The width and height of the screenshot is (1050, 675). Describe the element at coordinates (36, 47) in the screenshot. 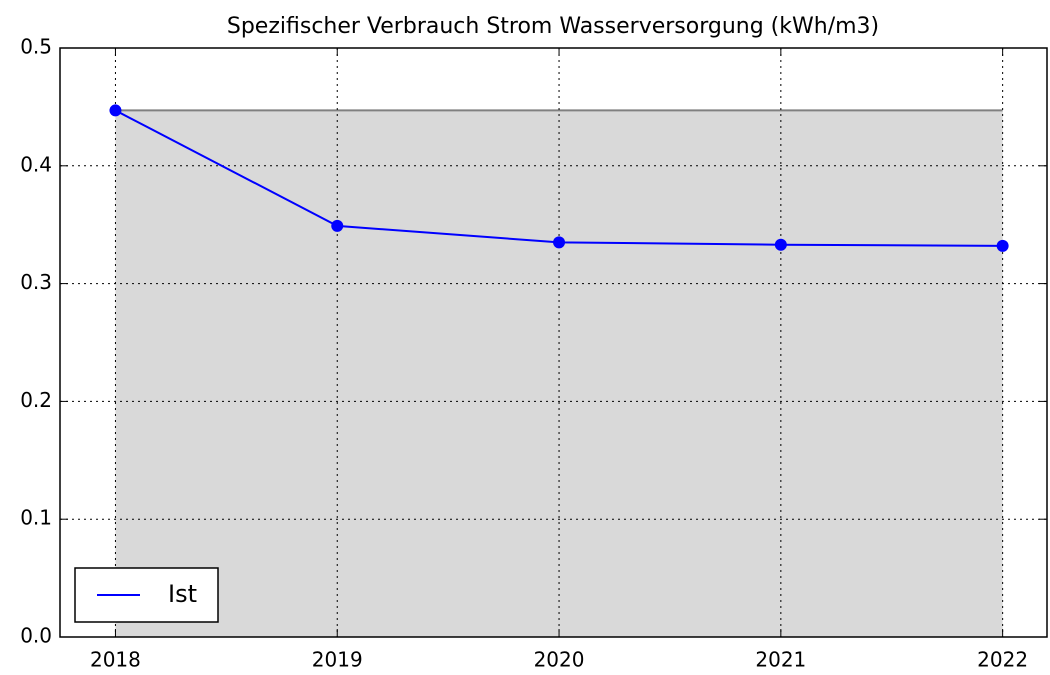

I see `y-tick-label: 0.5` at that location.